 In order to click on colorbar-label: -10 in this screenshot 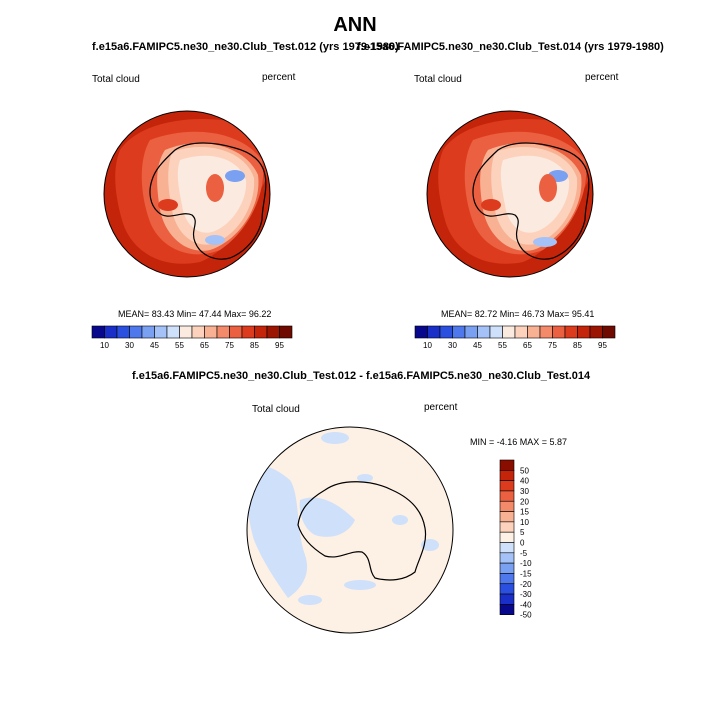, I will do `click(526, 563)`.